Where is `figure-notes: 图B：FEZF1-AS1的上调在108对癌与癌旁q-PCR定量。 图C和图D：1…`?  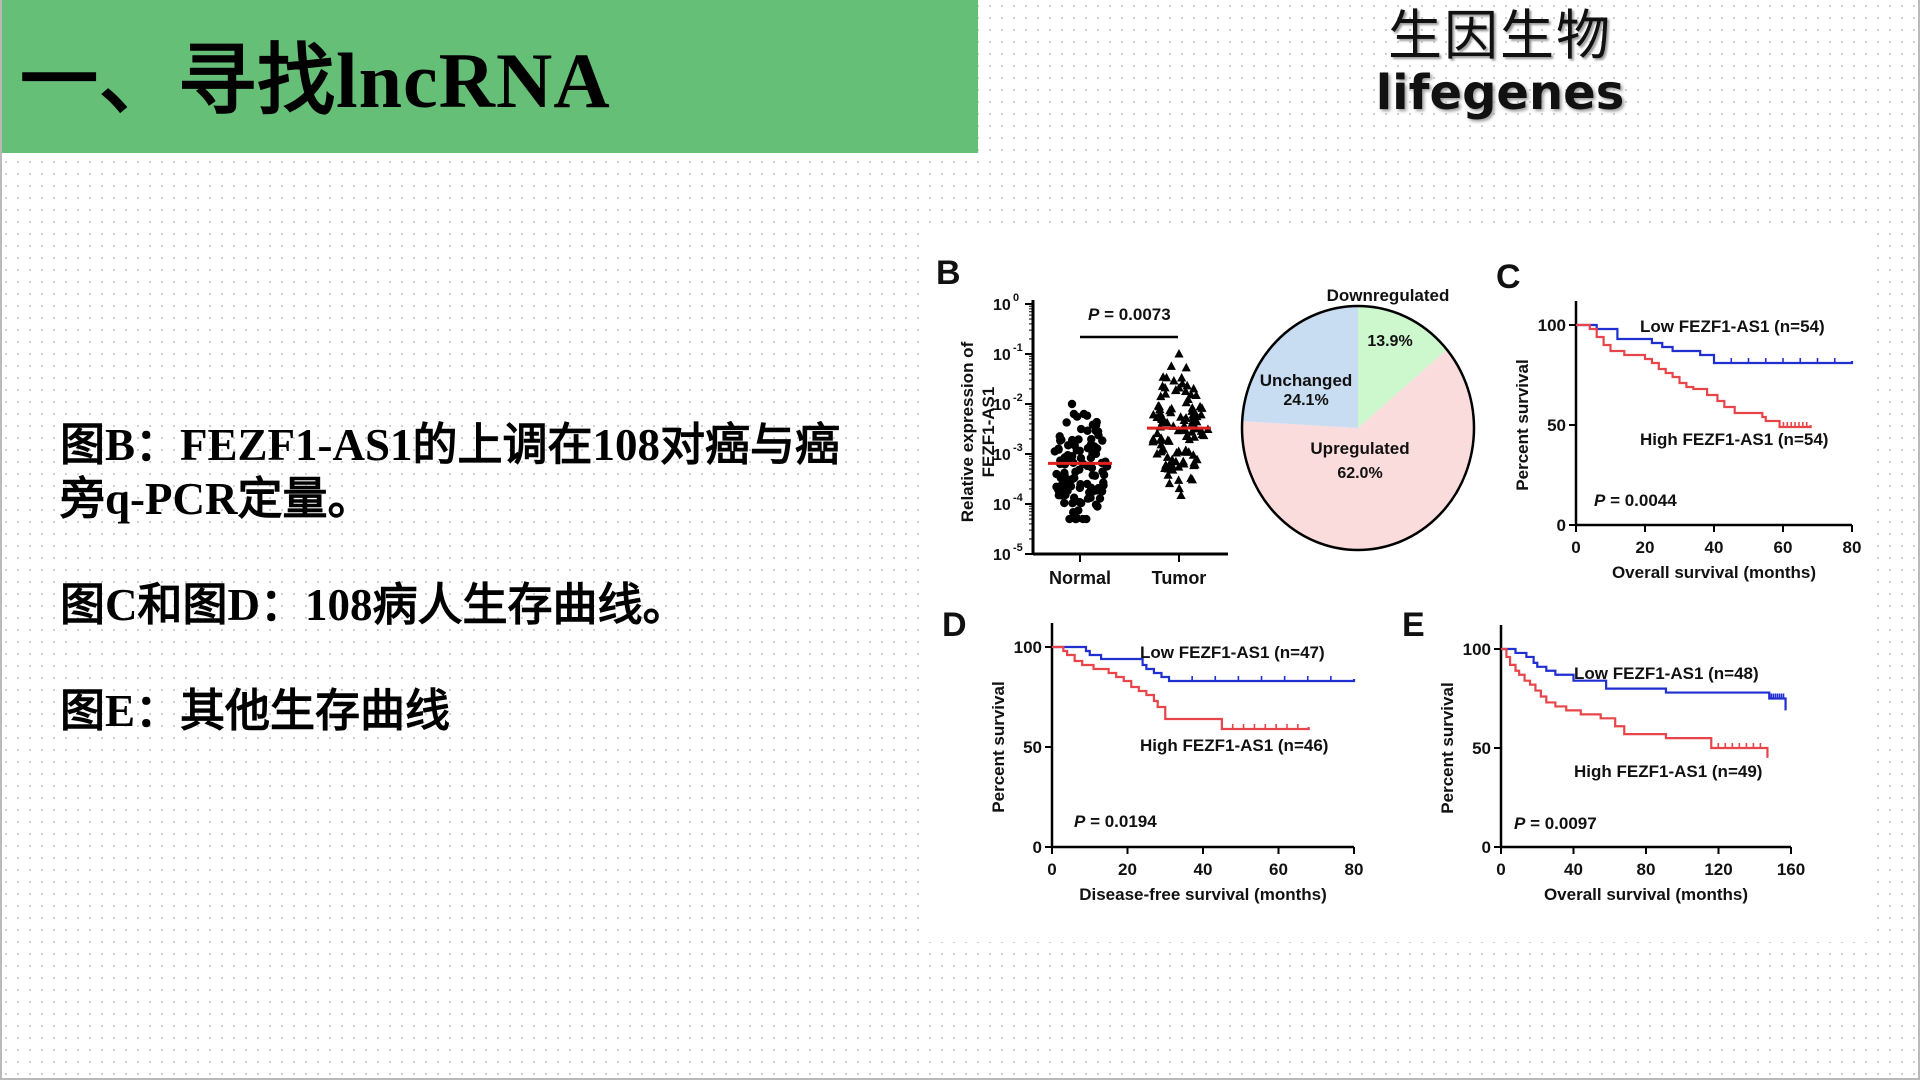 figure-notes: 图B：FEZF1-AS1的上调在108对癌与癌旁q-PCR定量。 图C和图D：1… is located at coordinates (470, 604).